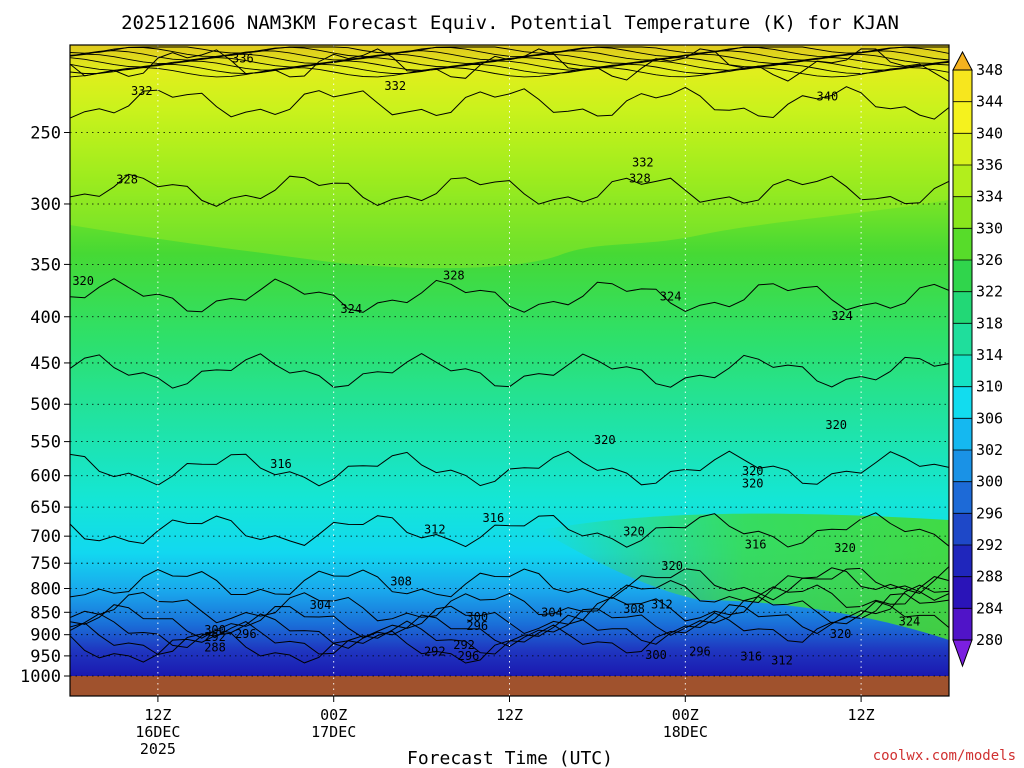  Describe the element at coordinates (989, 197) in the screenshot. I see `colorbar-tick-label: 334` at that location.